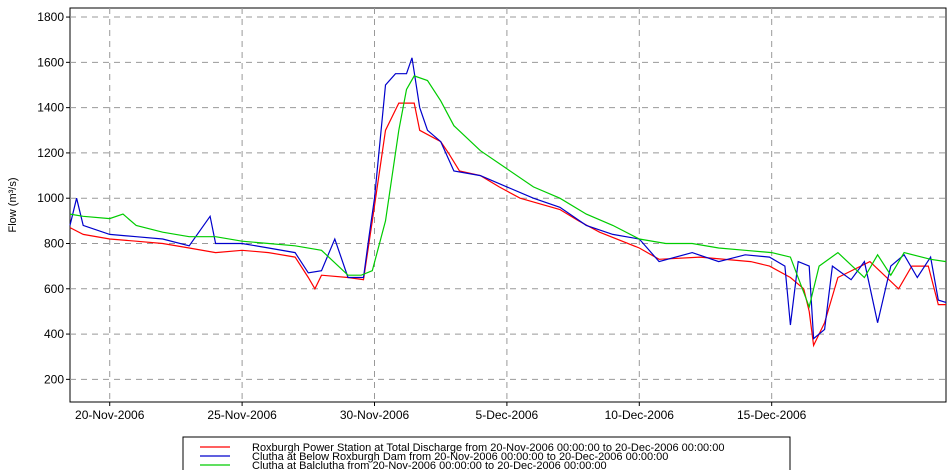 This screenshot has width=947, height=470. Describe the element at coordinates (242, 415) in the screenshot. I see `x-tick-label: 25-Nov-2006` at that location.